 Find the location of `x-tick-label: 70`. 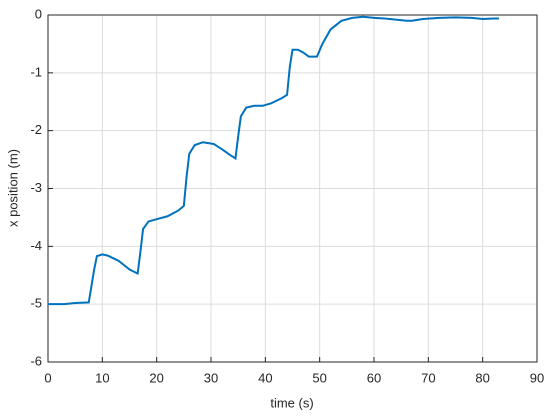

x-tick-label: 70 is located at coordinates (428, 377).